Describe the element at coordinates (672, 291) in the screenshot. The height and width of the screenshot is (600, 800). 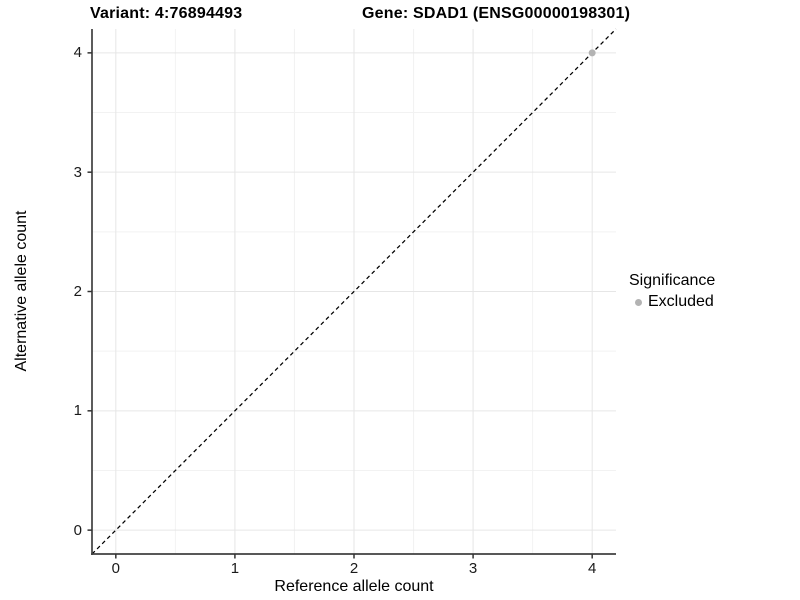
I see `legend: Significance Excluded` at that location.